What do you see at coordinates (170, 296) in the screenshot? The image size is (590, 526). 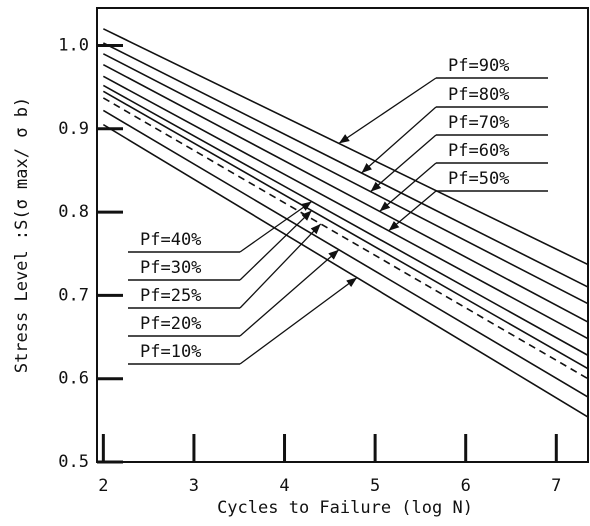 I see `series-label: Pf=25%` at bounding box center [170, 296].